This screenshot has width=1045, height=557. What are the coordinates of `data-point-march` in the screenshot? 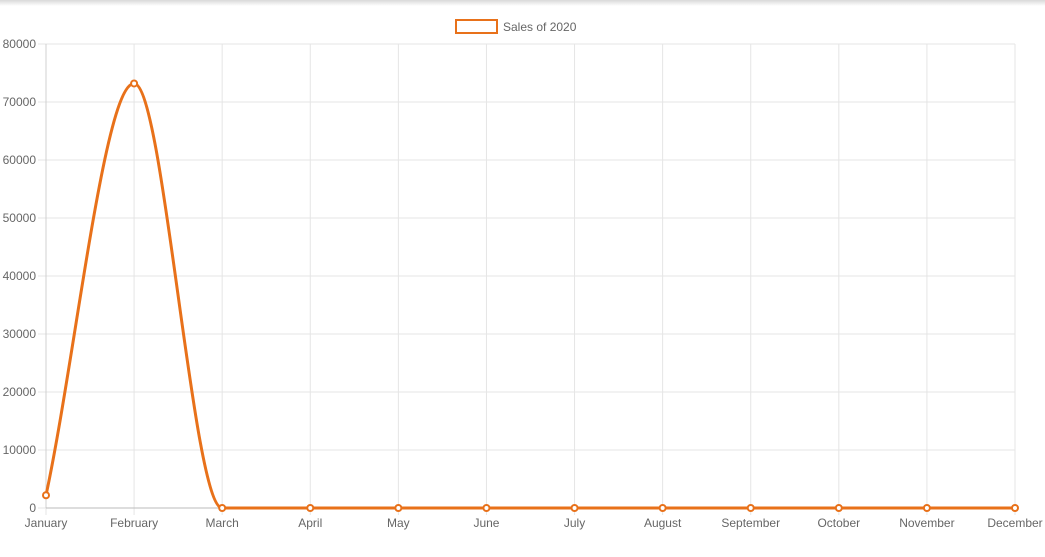 It's located at (222, 508).